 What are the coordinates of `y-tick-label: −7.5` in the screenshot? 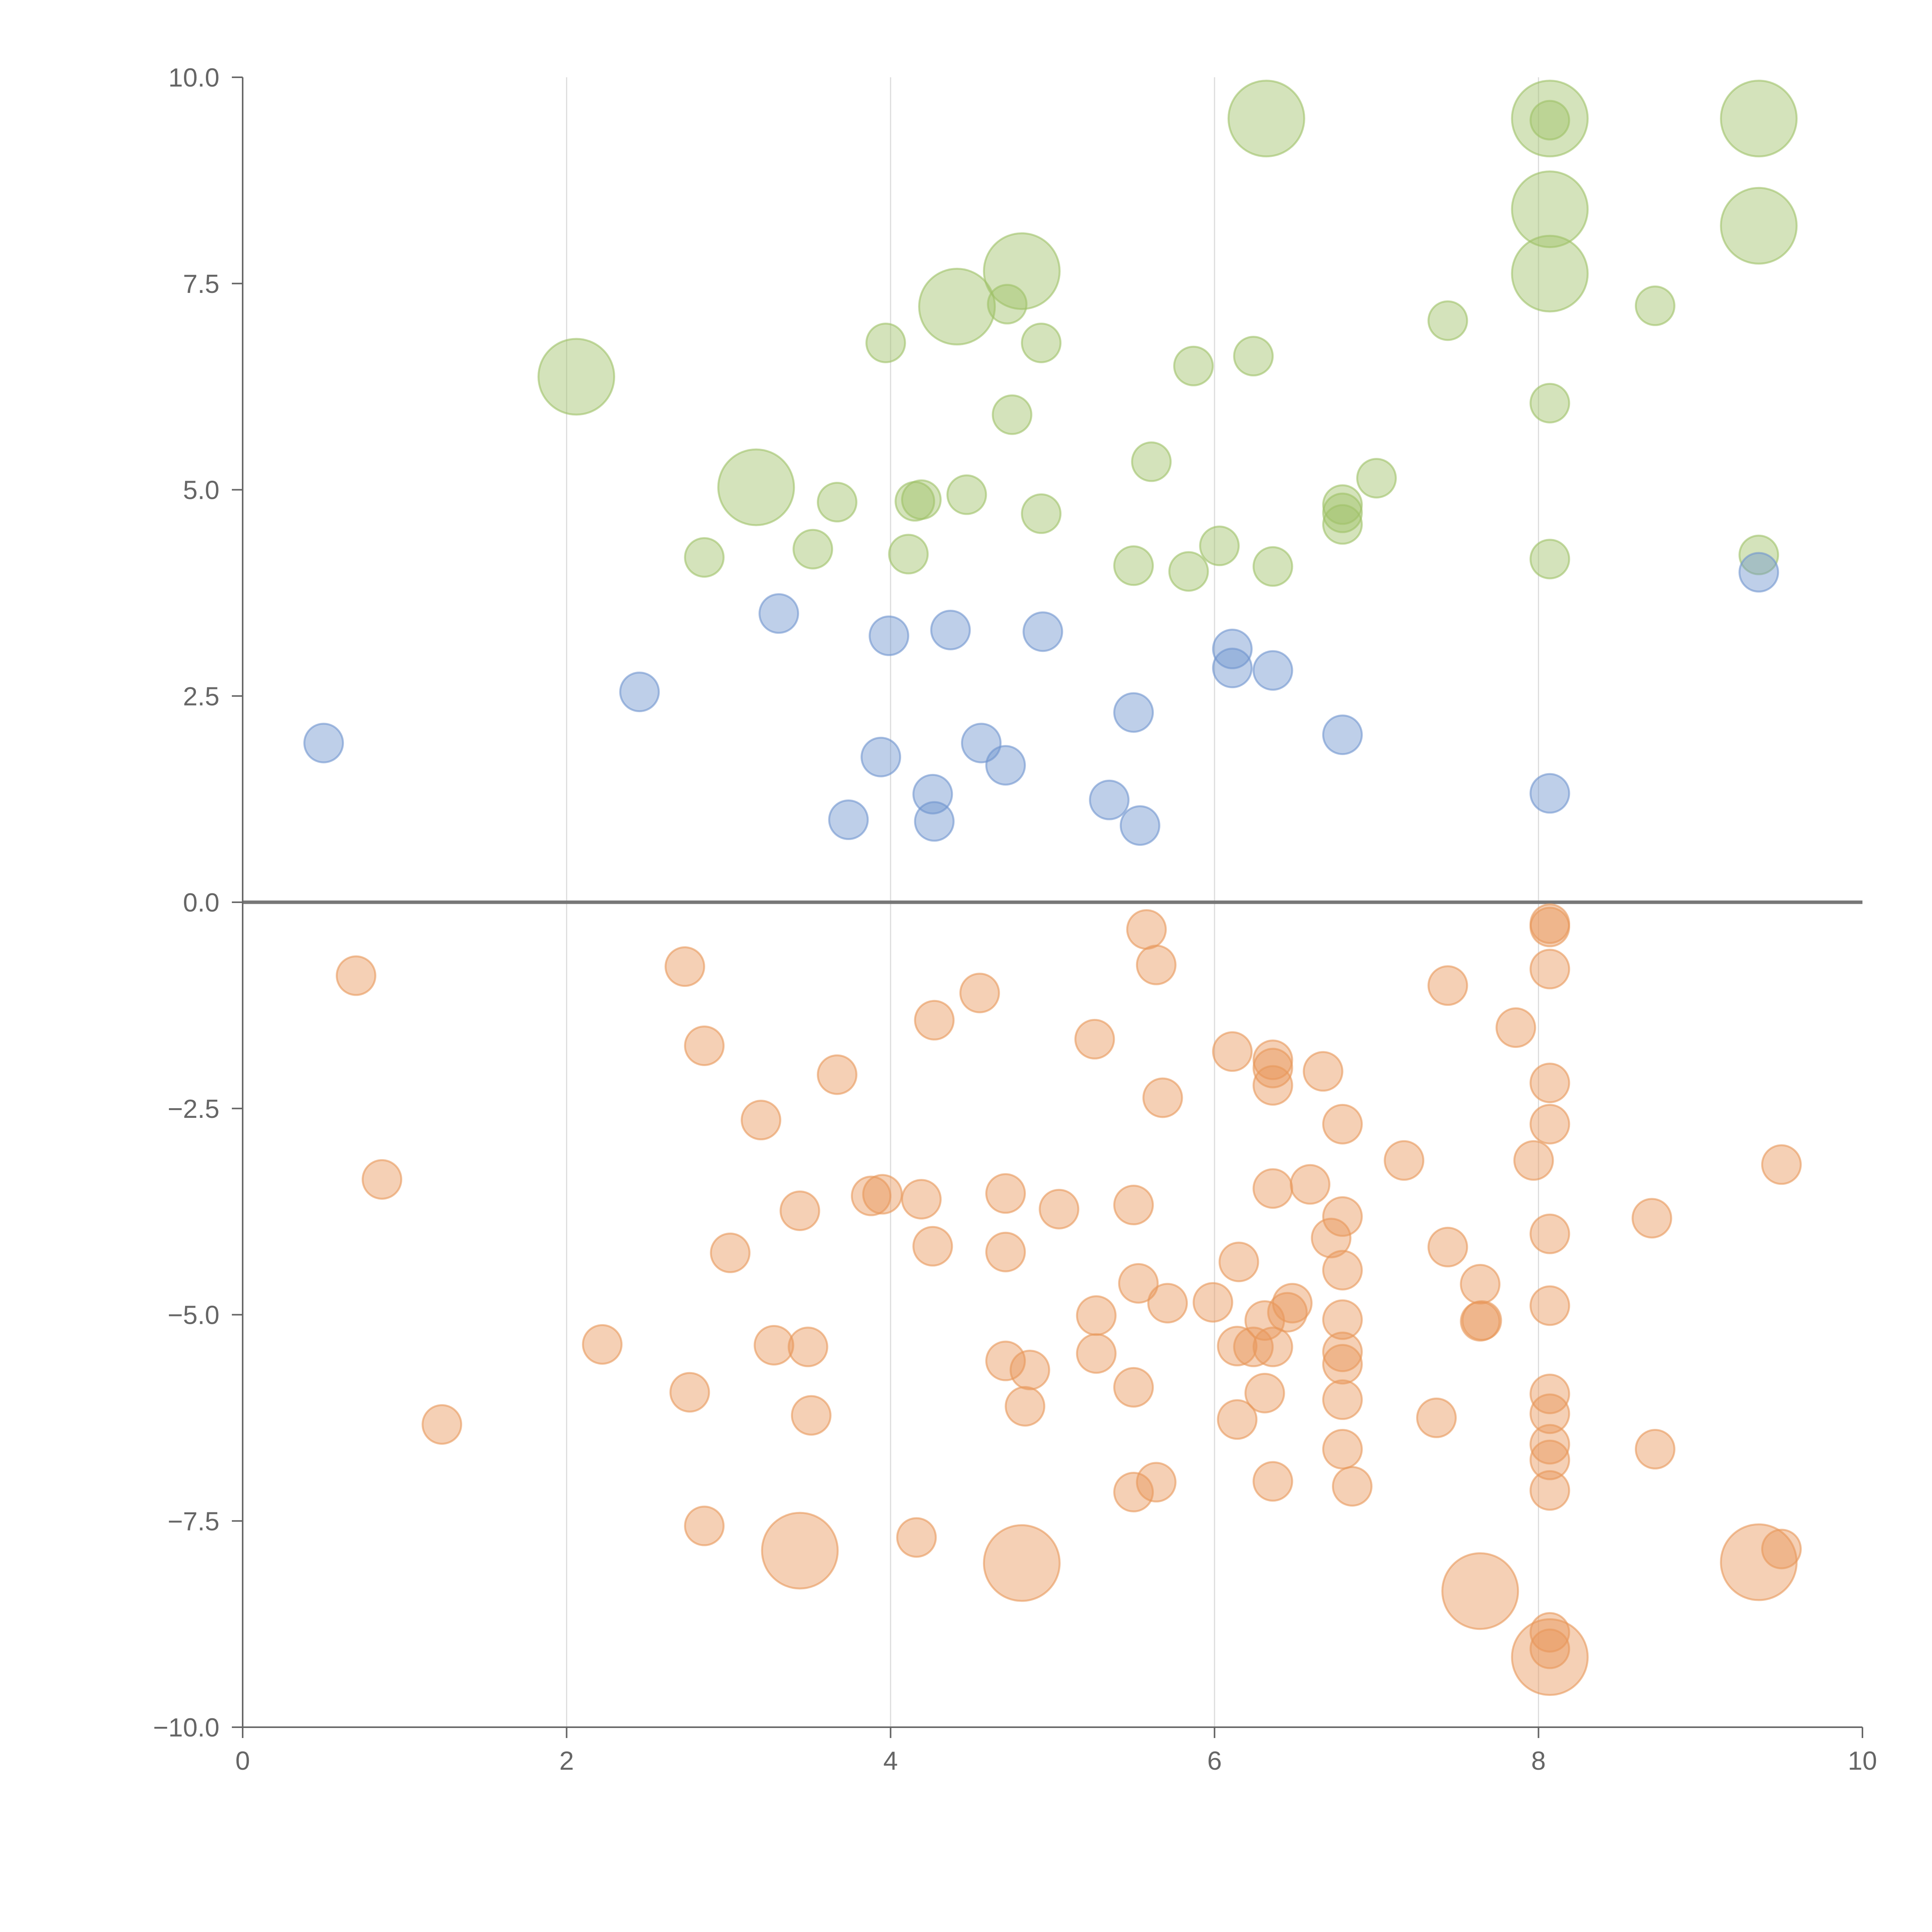 It's located at (193, 1522).